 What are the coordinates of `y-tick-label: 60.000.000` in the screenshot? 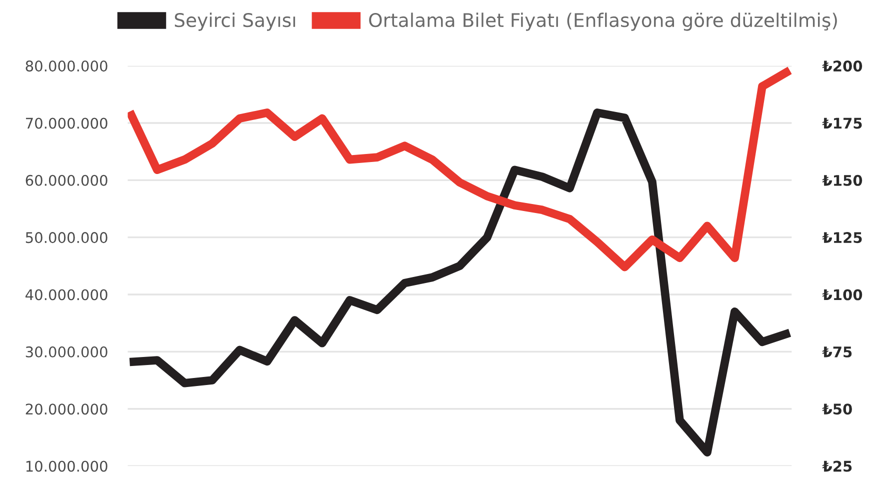 It's located at (67, 180).